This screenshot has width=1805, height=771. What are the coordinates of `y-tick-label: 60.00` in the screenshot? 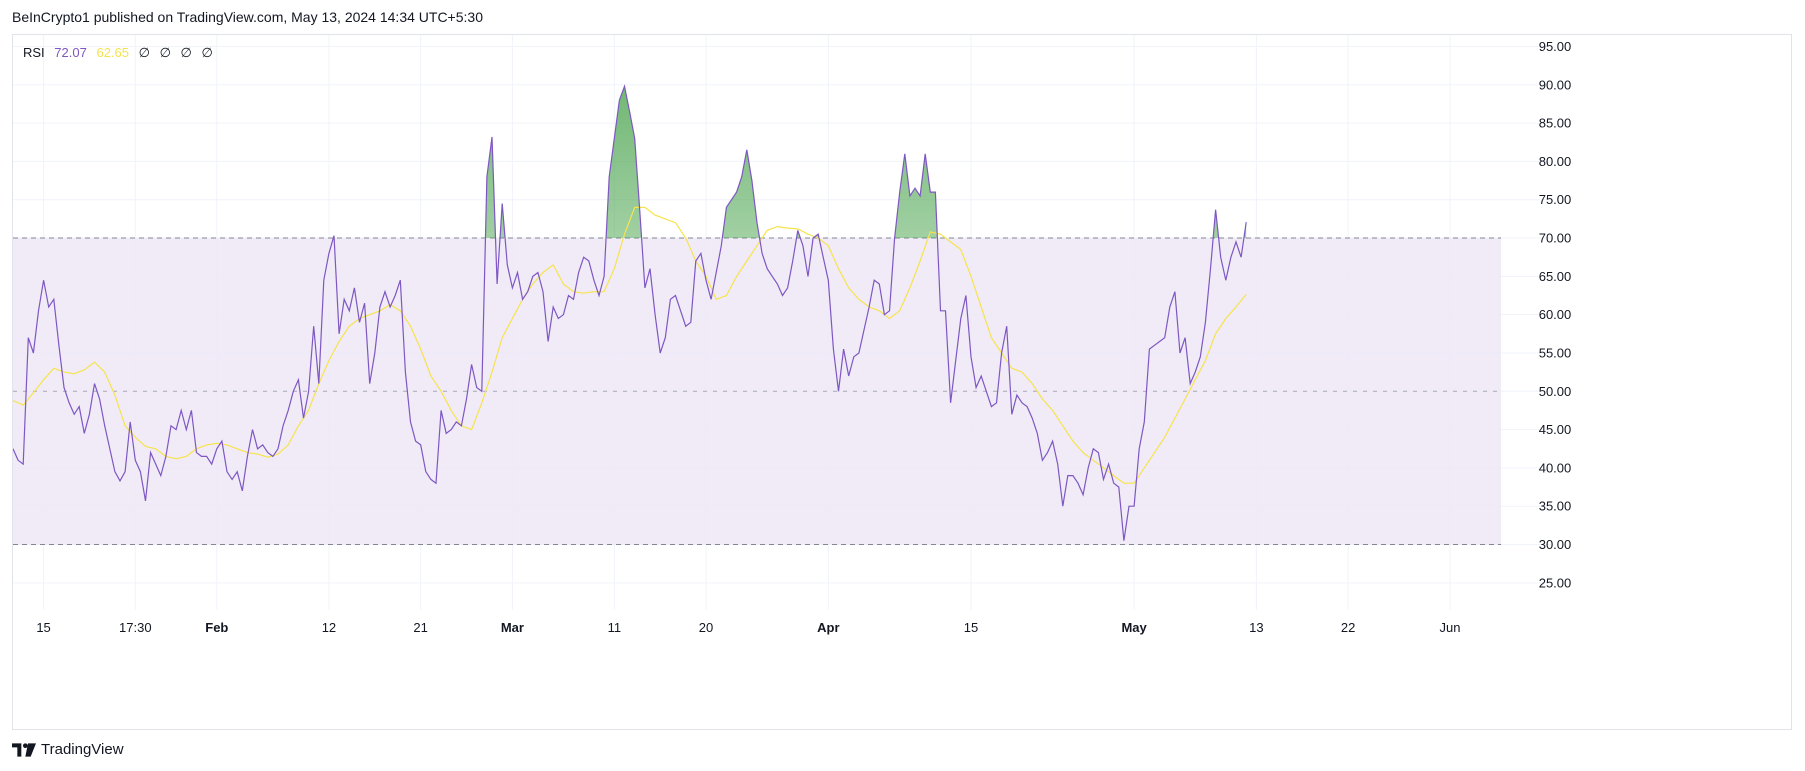 It's located at (1555, 314).